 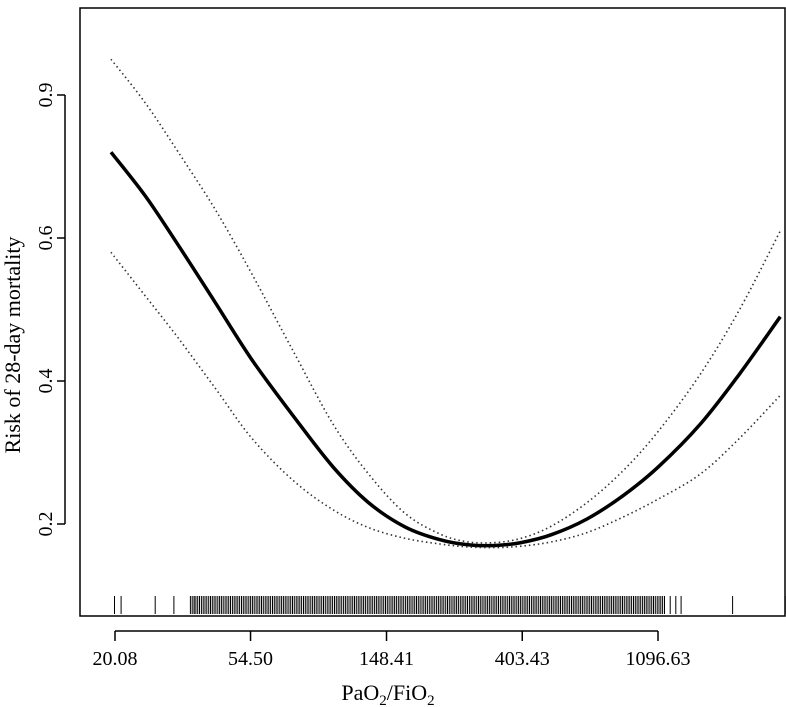 I want to click on rug-plot, so click(x=450, y=605).